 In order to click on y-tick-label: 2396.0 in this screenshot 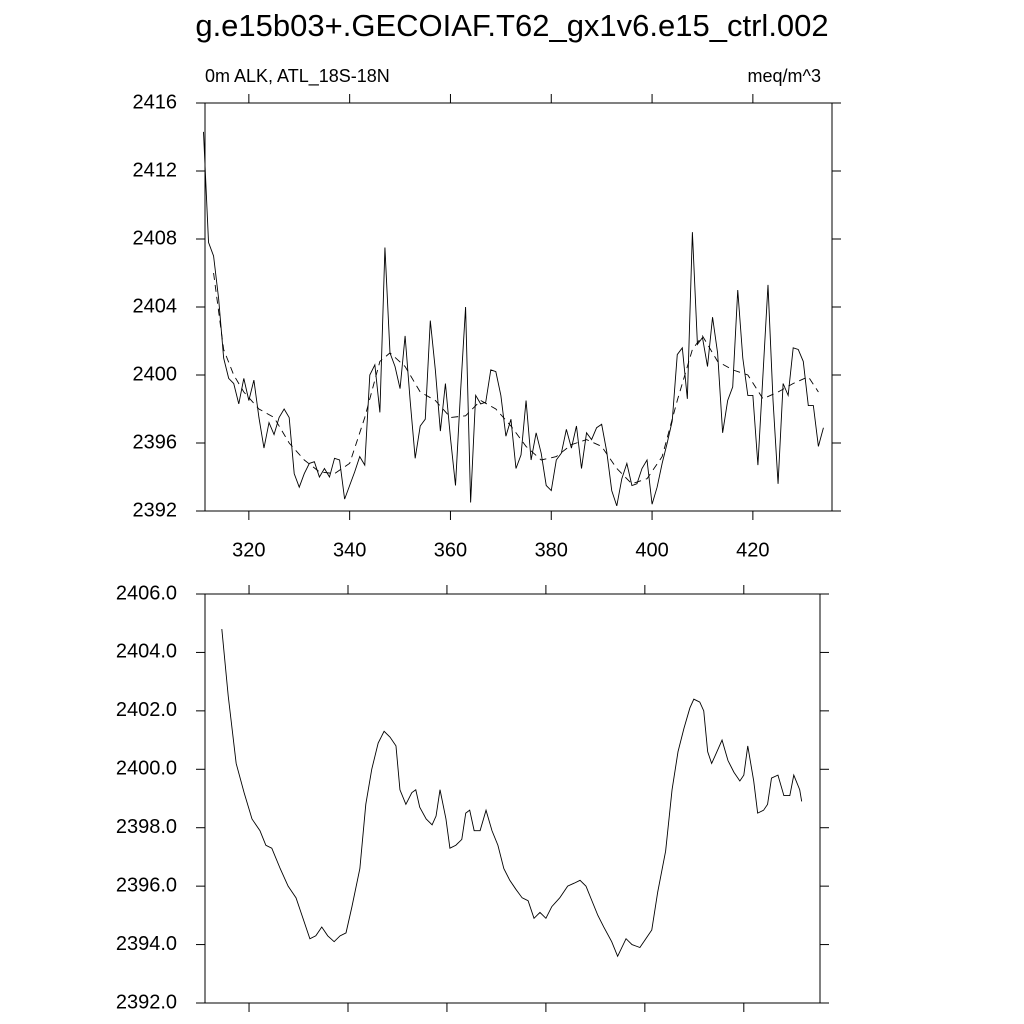, I will do `click(146, 885)`.